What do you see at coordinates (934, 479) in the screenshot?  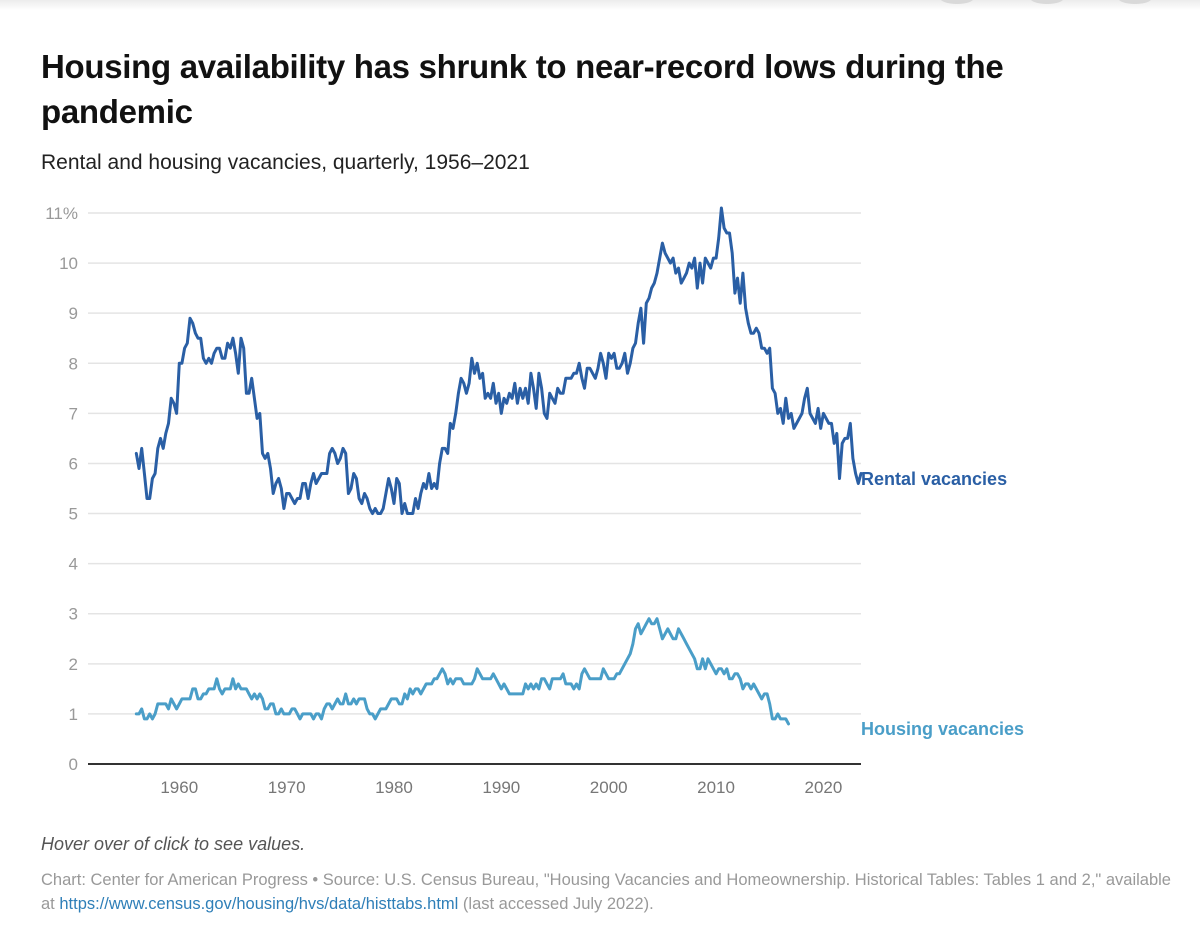 I see `series-label-rental: Rental vacancies` at bounding box center [934, 479].